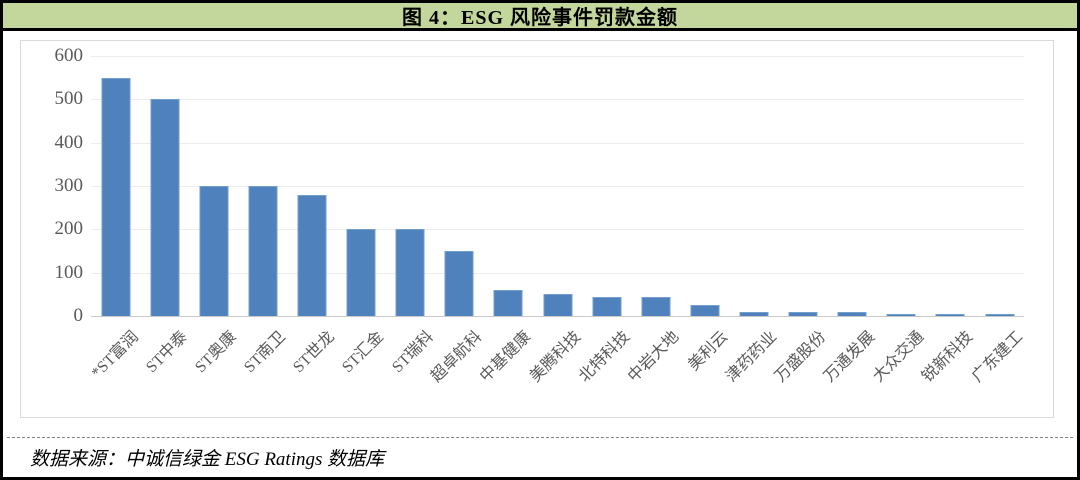 The height and width of the screenshot is (480, 1080). What do you see at coordinates (115, 355) in the screenshot?
I see `x-axis-label: *ST富润` at bounding box center [115, 355].